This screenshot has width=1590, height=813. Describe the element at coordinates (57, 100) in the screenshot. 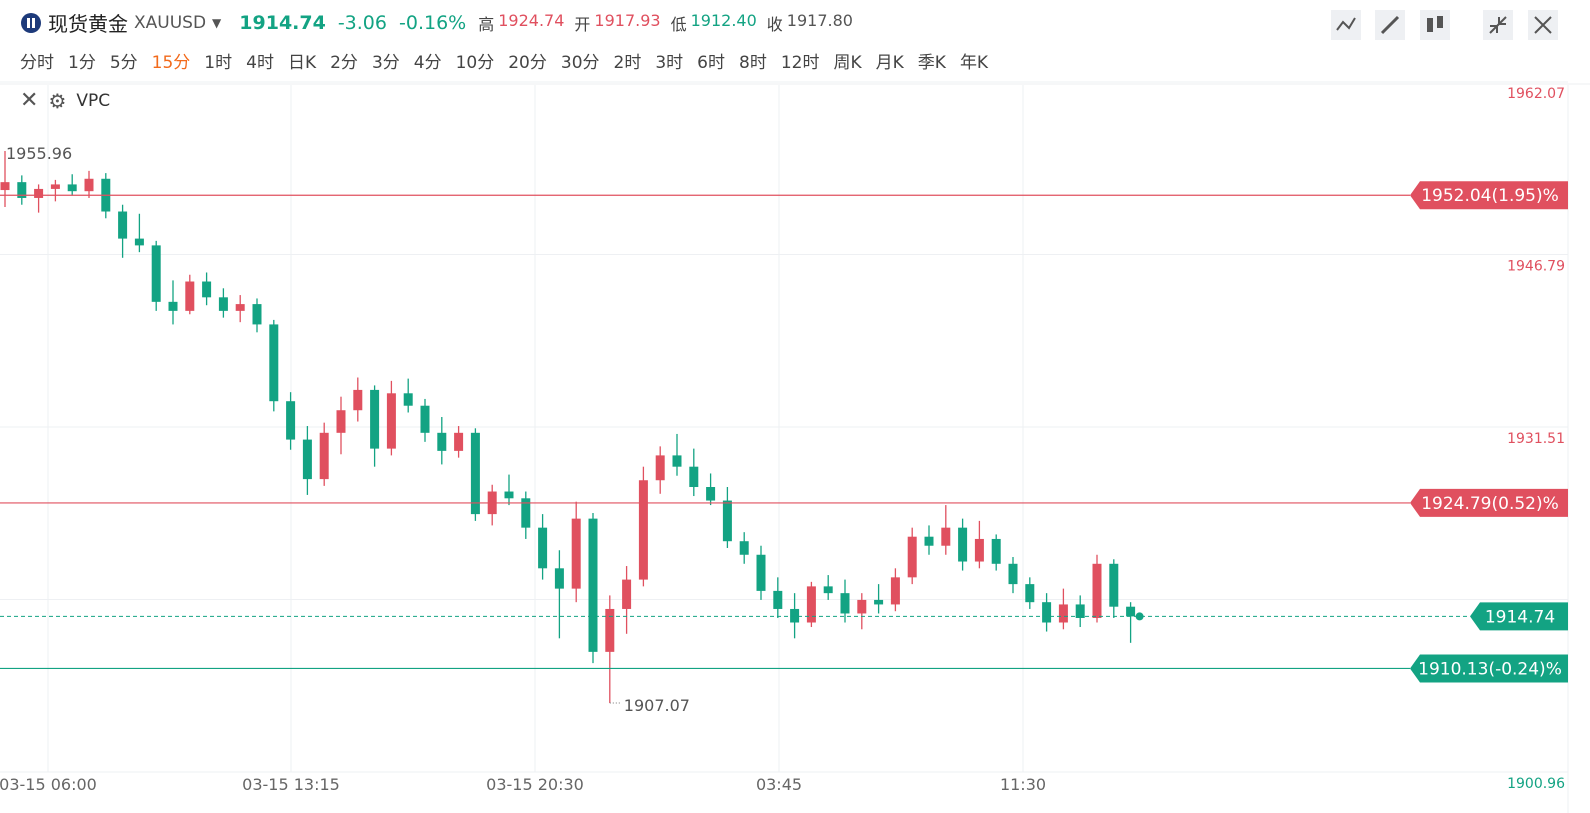

I see `settings: ⚙` at that location.